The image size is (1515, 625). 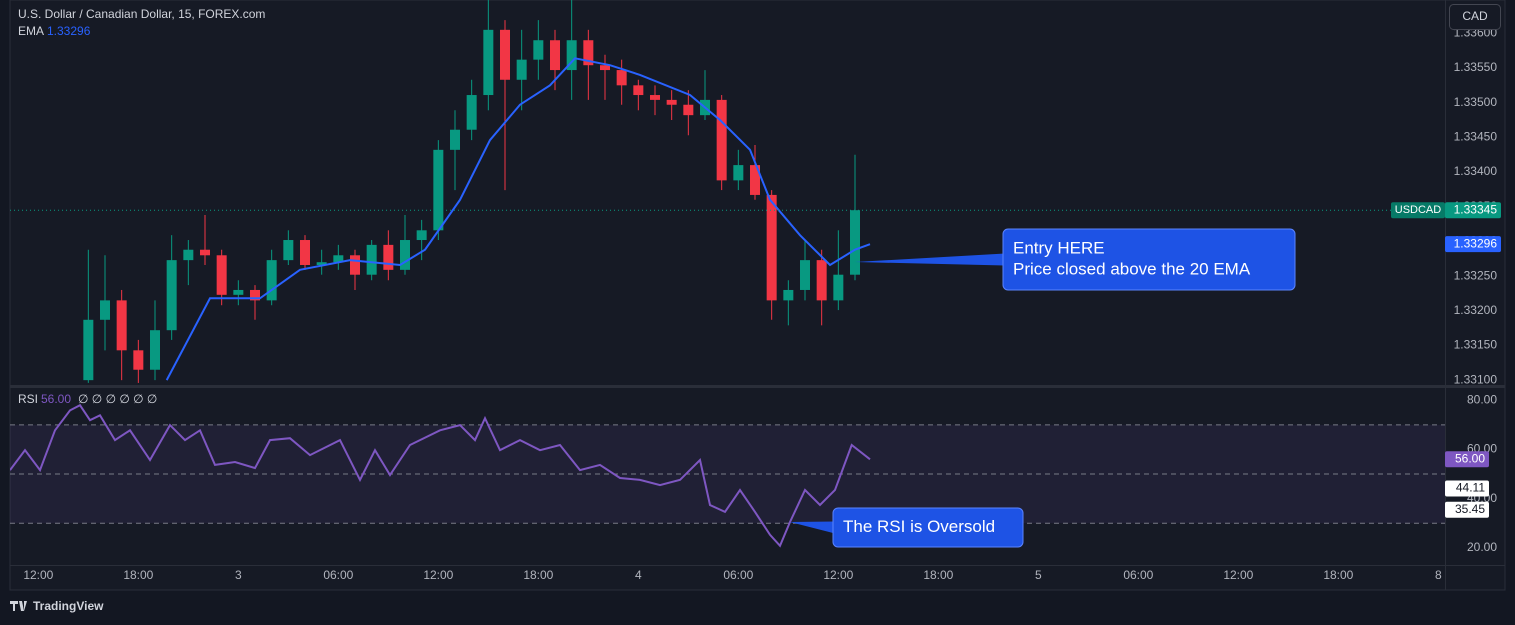 I want to click on rsi-badge: 44.11, so click(x=1470, y=488).